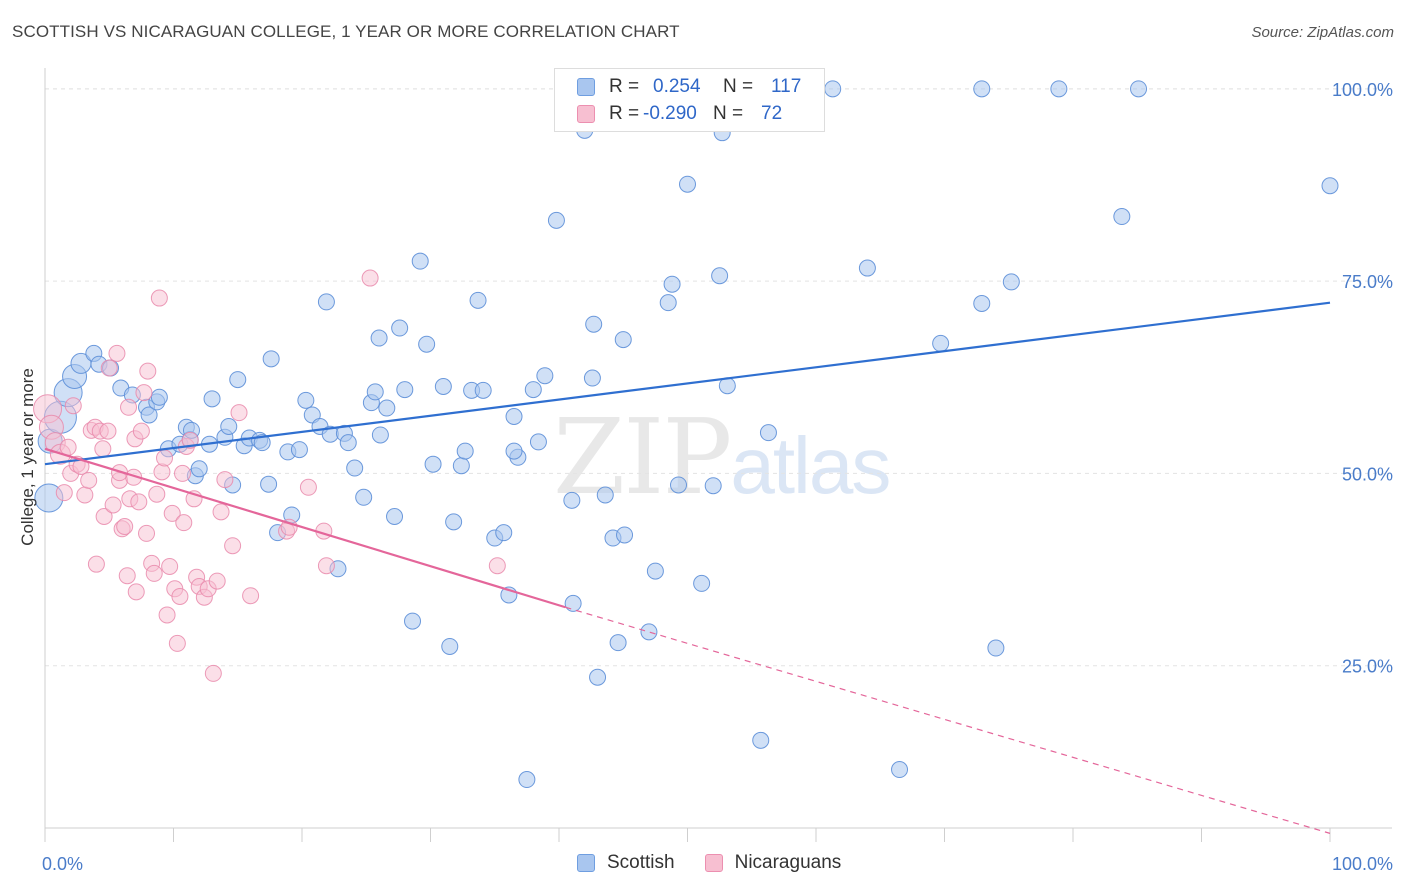 The width and height of the screenshot is (1406, 892). I want to click on legend-row-nicaraguans: R = -0.290 N = 72, so click(679, 114).